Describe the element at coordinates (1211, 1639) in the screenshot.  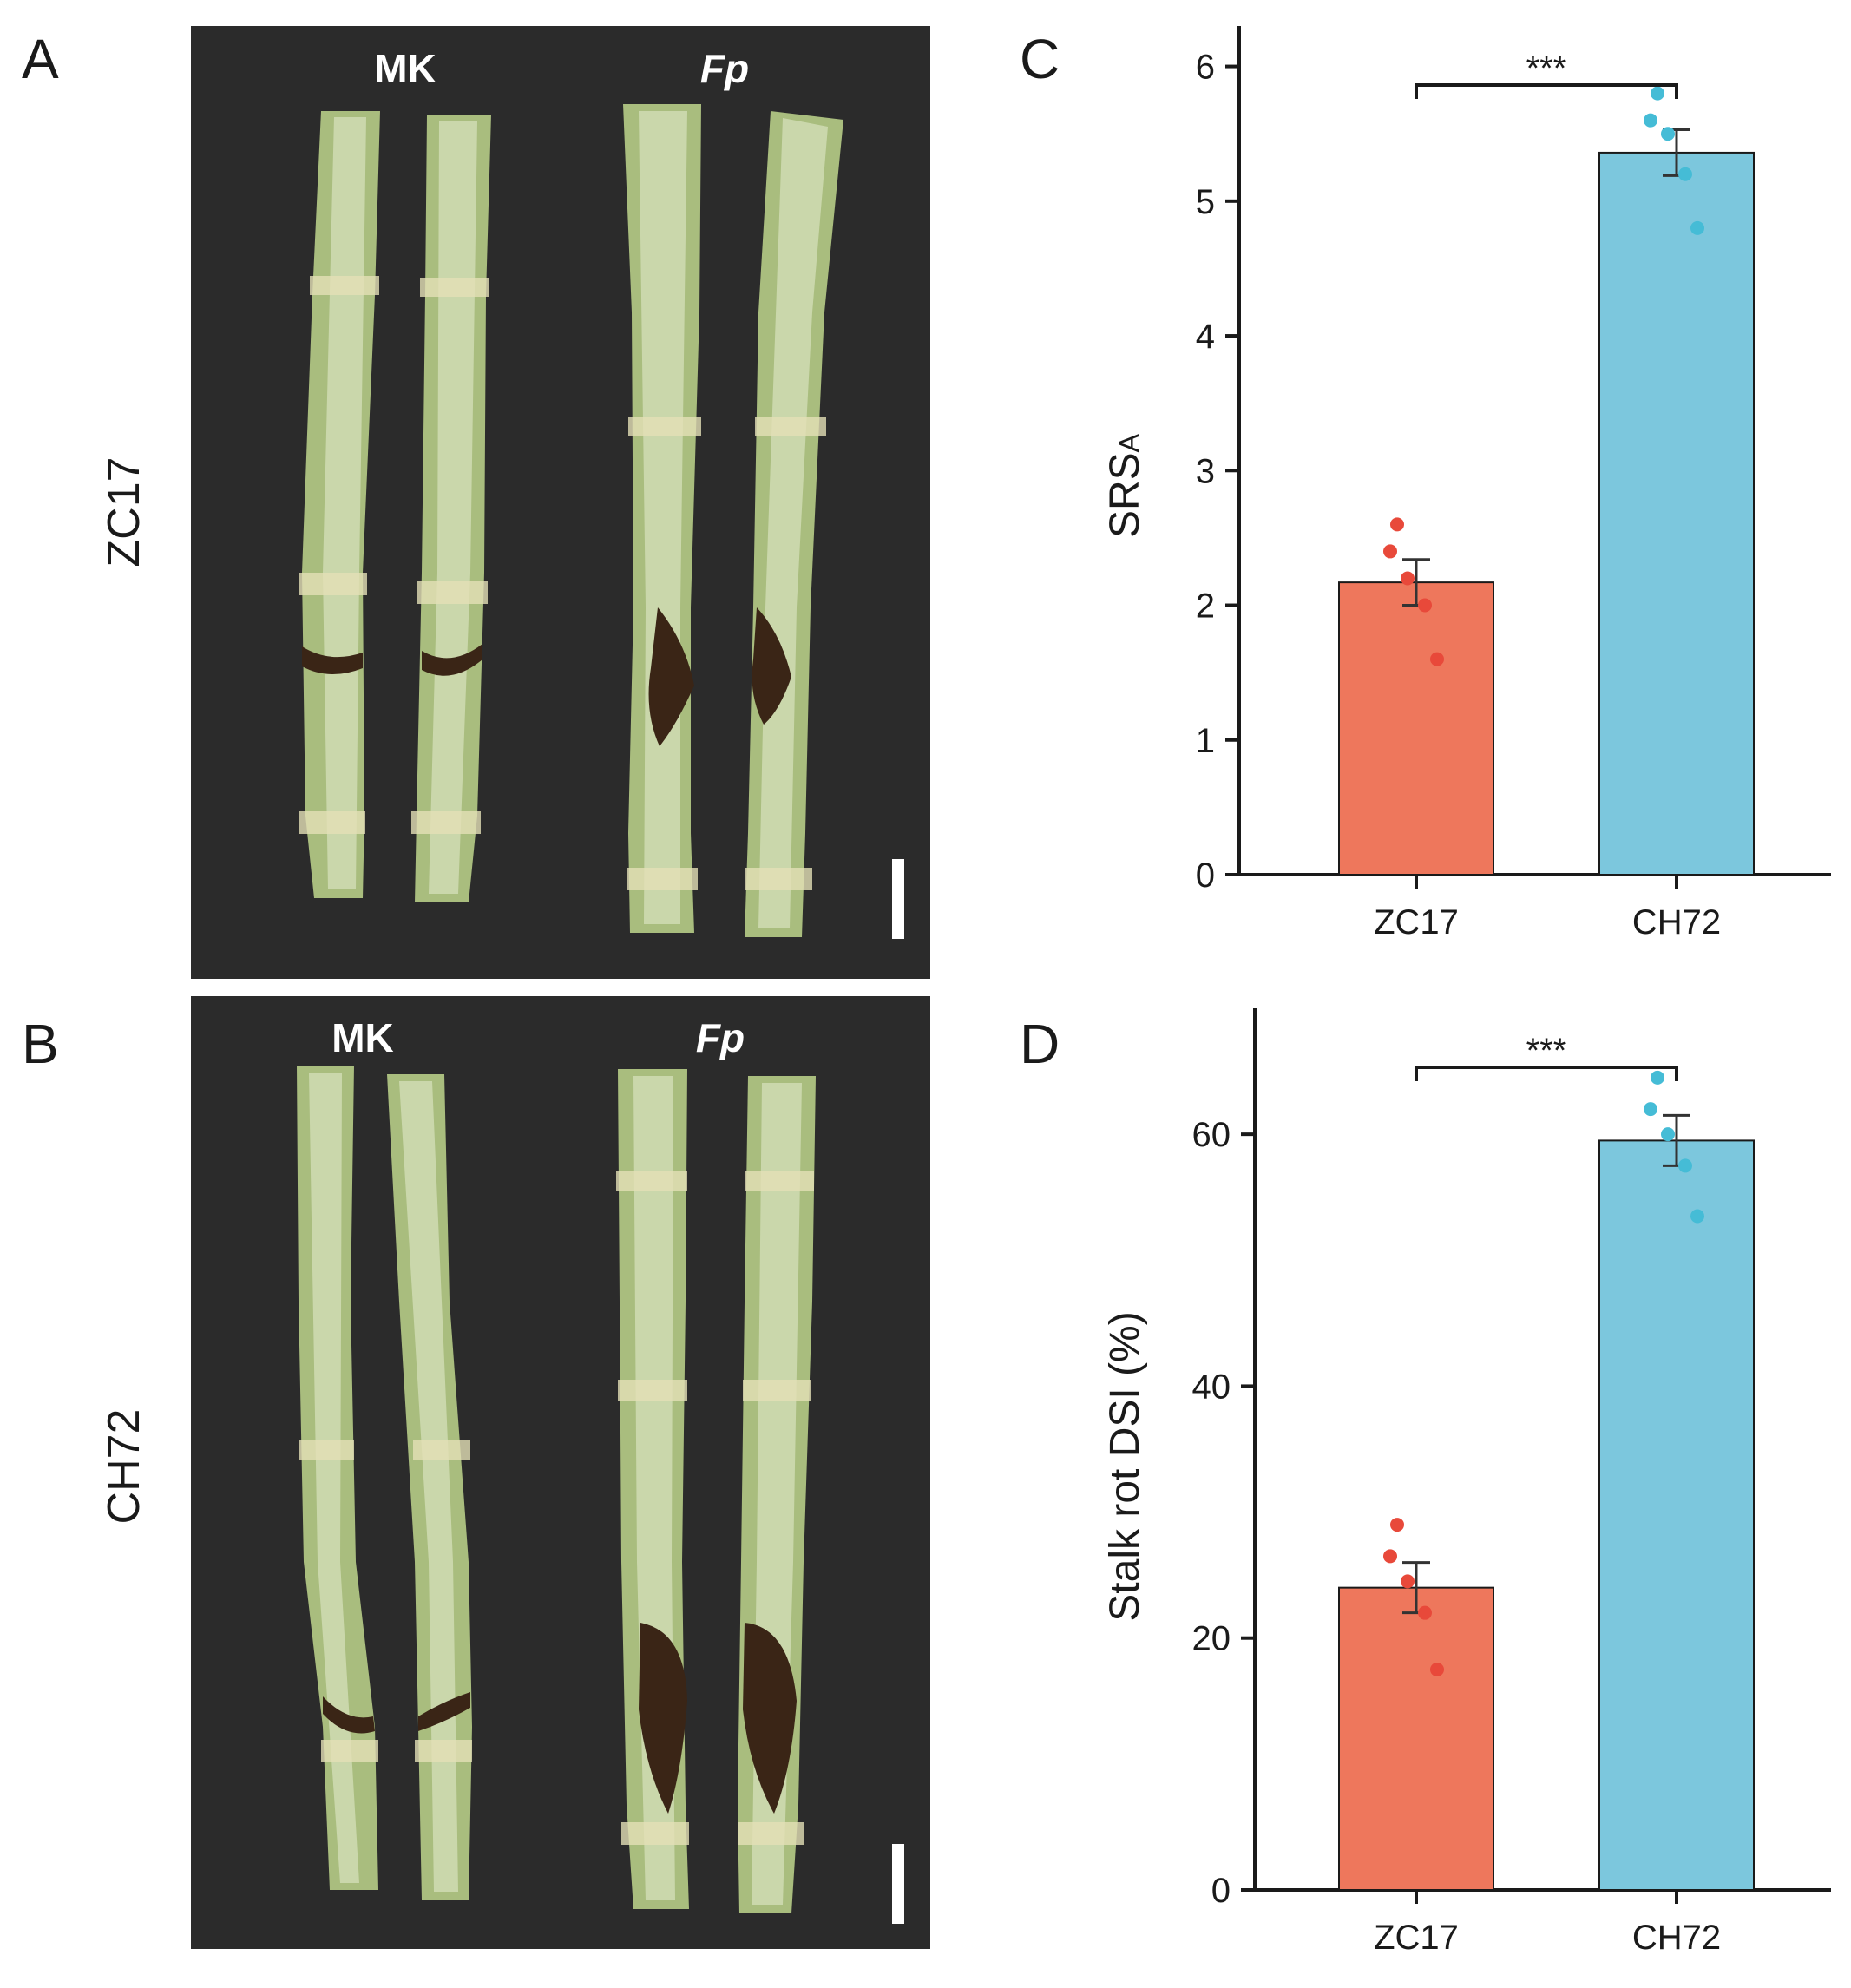
I see `chart-d-ytick-label: 20` at that location.